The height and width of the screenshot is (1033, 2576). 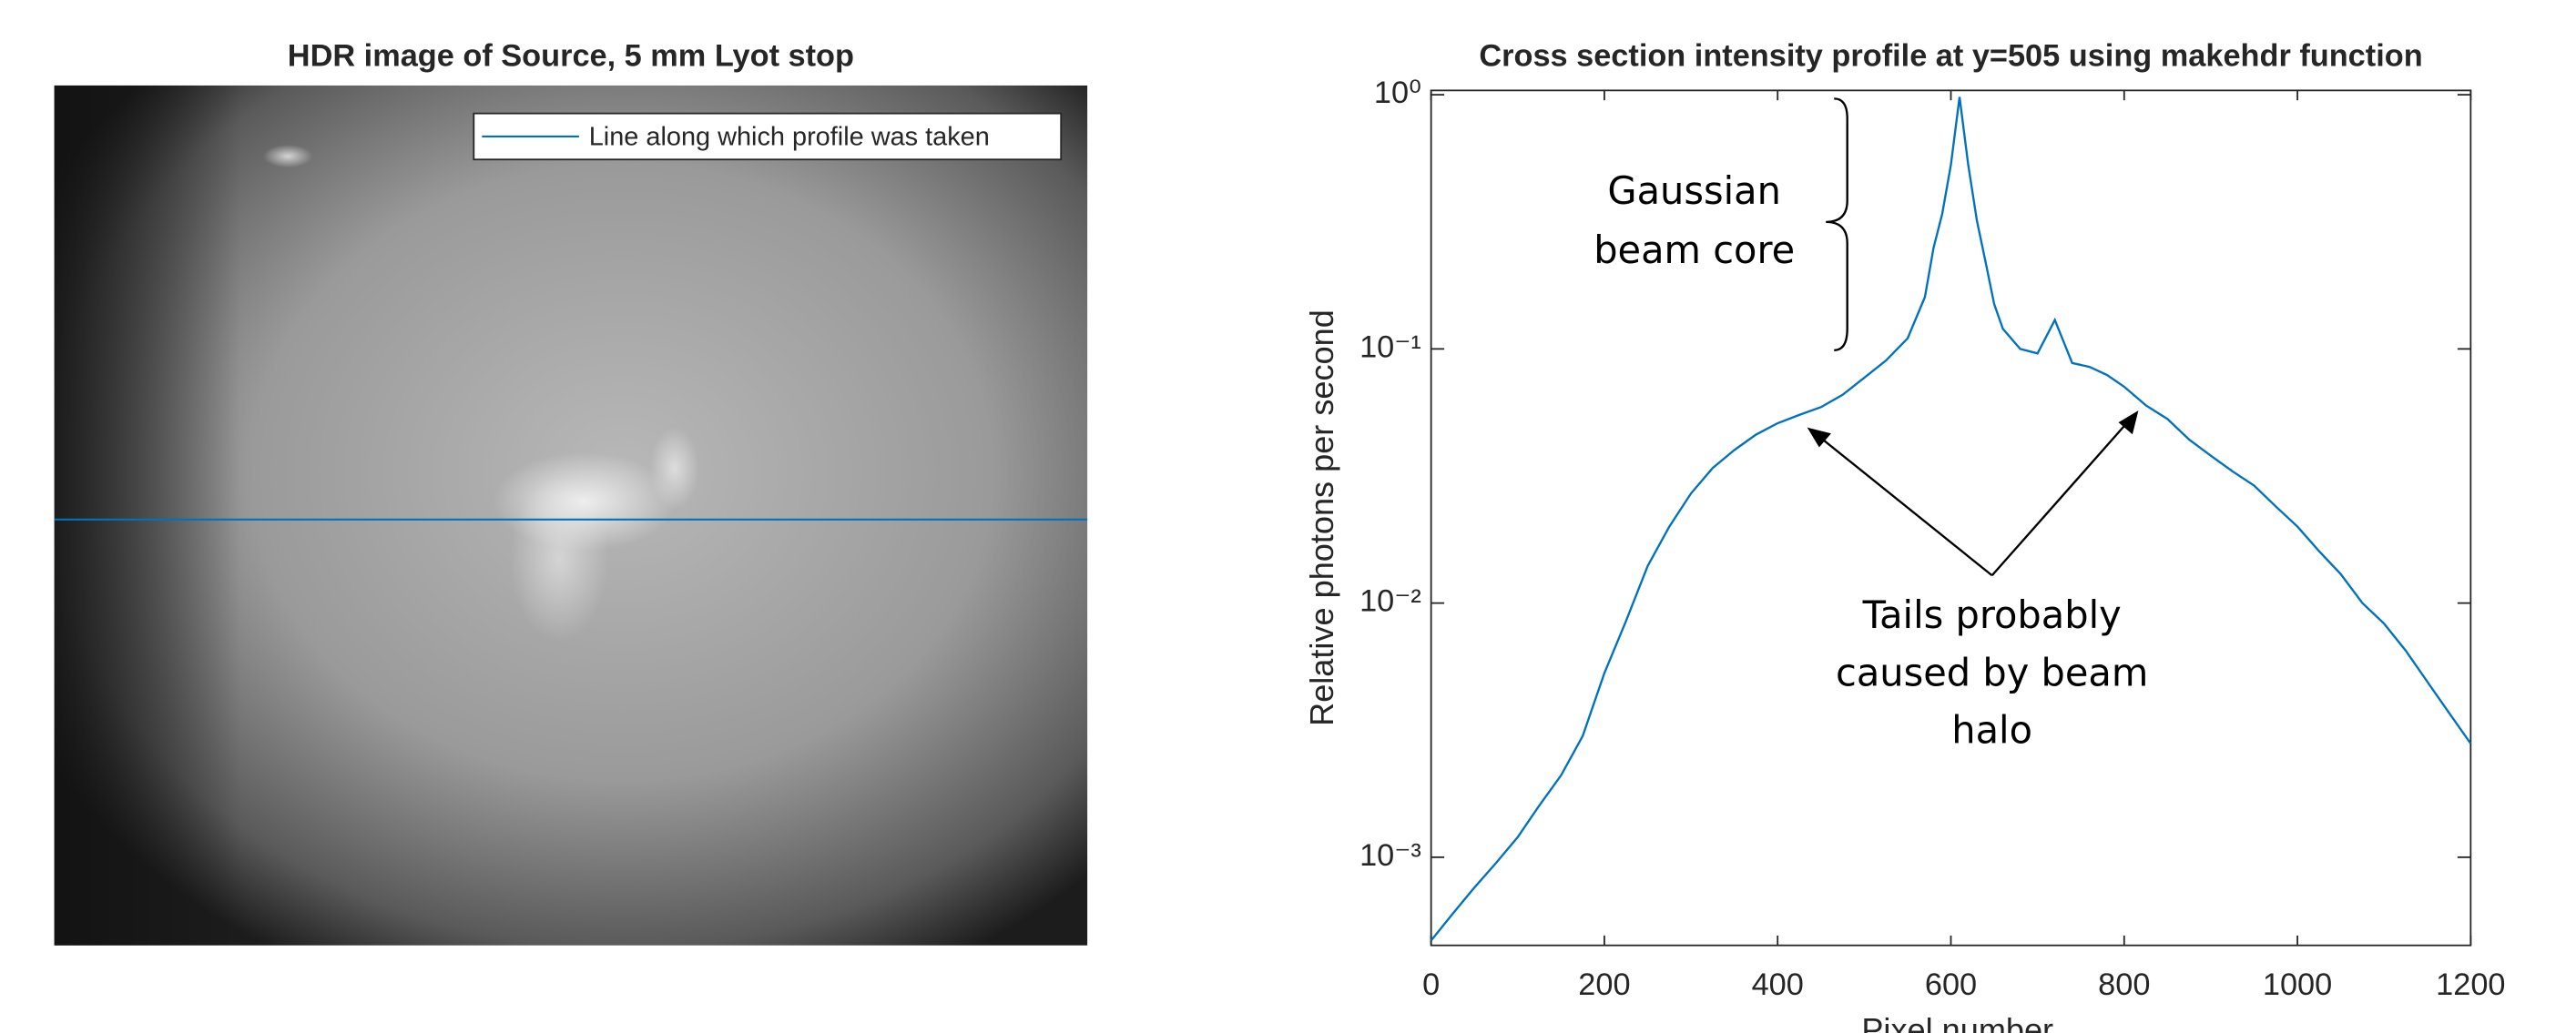 What do you see at coordinates (1992, 672) in the screenshot?
I see `annotation: caused by beam` at bounding box center [1992, 672].